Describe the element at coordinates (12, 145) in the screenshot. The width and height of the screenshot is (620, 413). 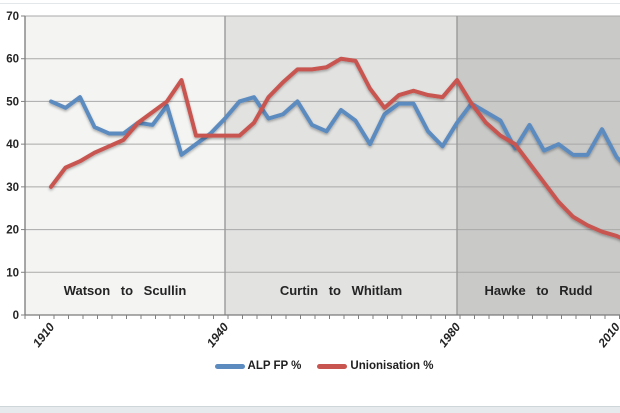
I see `y-tick-label-40: 40` at that location.